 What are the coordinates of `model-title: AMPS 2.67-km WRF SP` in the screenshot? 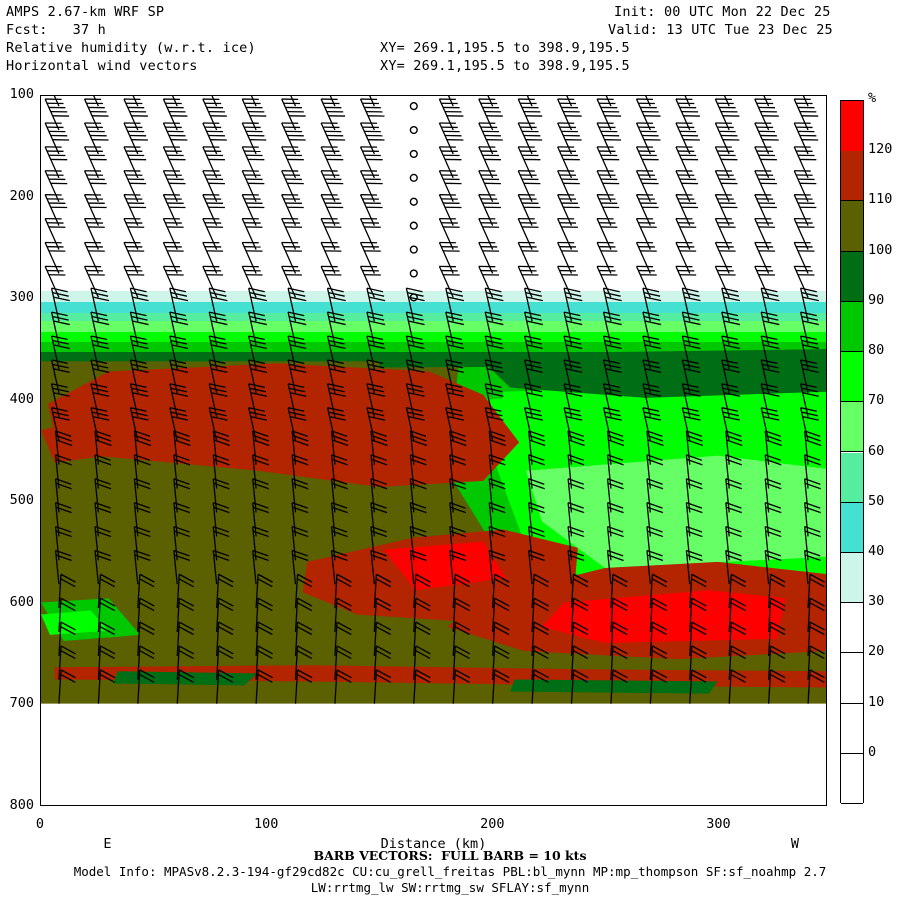 It's located at (85, 12).